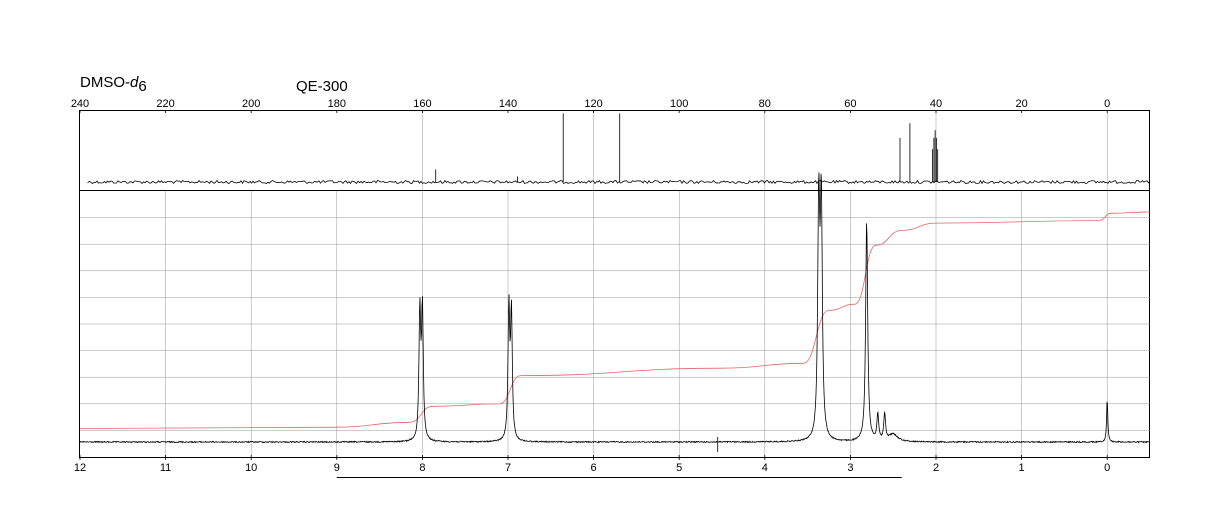 Image resolution: width=1224 pixels, height=528 pixels. What do you see at coordinates (936, 468) in the screenshot?
I see `h1-tick-label: 2` at bounding box center [936, 468].